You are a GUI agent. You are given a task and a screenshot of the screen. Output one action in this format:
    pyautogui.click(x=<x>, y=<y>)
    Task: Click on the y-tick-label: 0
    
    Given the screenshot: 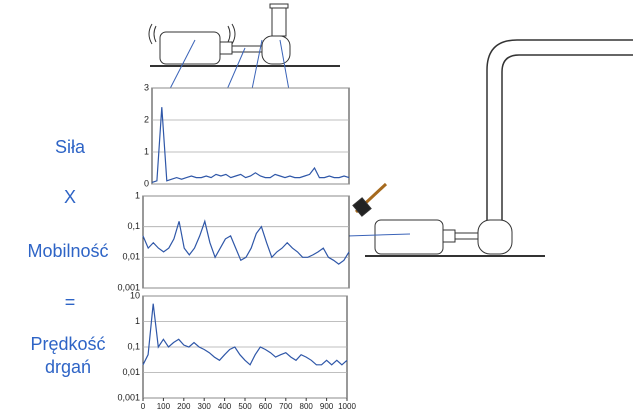 What is the action you would take?
    pyautogui.click(x=146, y=183)
    